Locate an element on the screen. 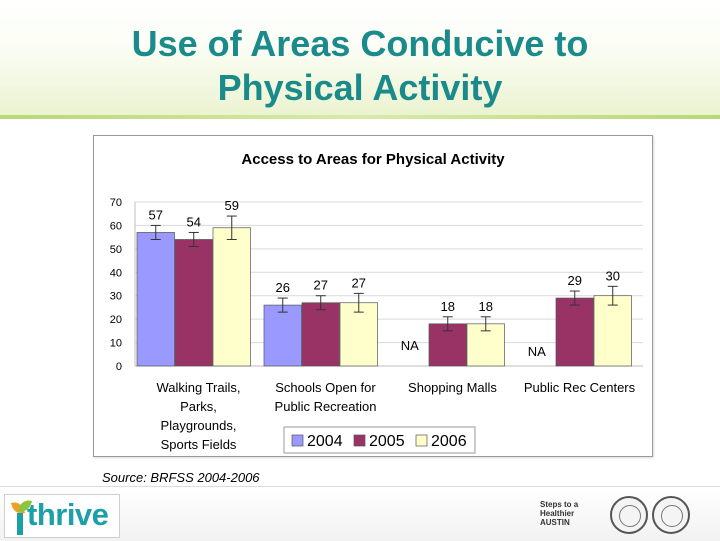 This screenshot has height=541, width=720. y-tick-label-50: 50 is located at coordinates (116, 250).